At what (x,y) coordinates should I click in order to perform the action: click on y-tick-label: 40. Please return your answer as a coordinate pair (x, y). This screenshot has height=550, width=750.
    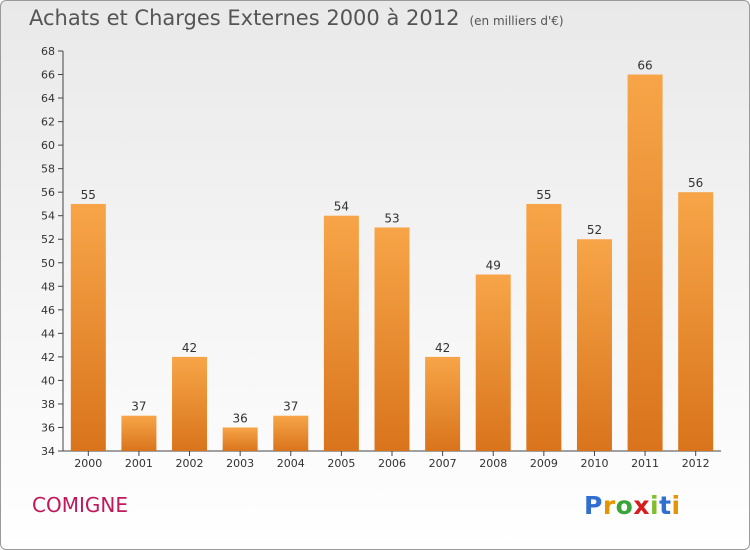
    Looking at the image, I should click on (48, 380).